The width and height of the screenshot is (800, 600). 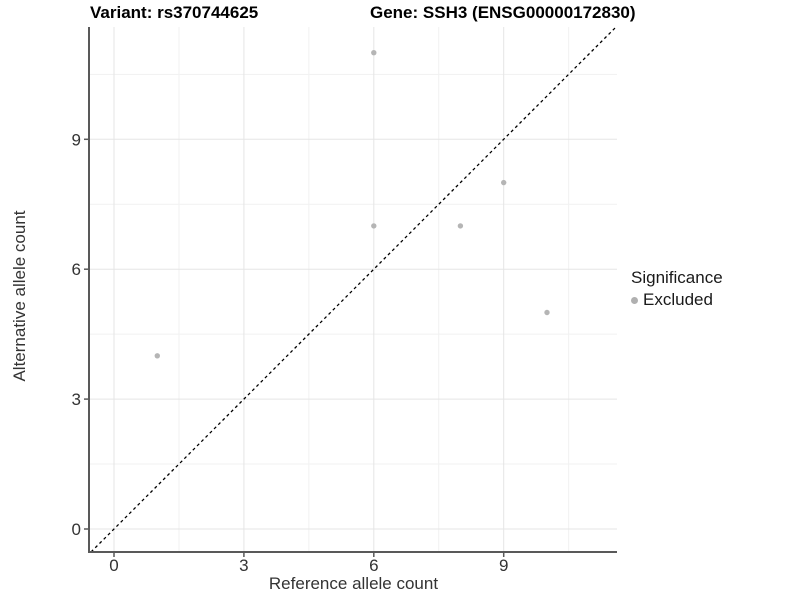 What do you see at coordinates (76, 269) in the screenshot?
I see `y-tick-label: 6` at bounding box center [76, 269].